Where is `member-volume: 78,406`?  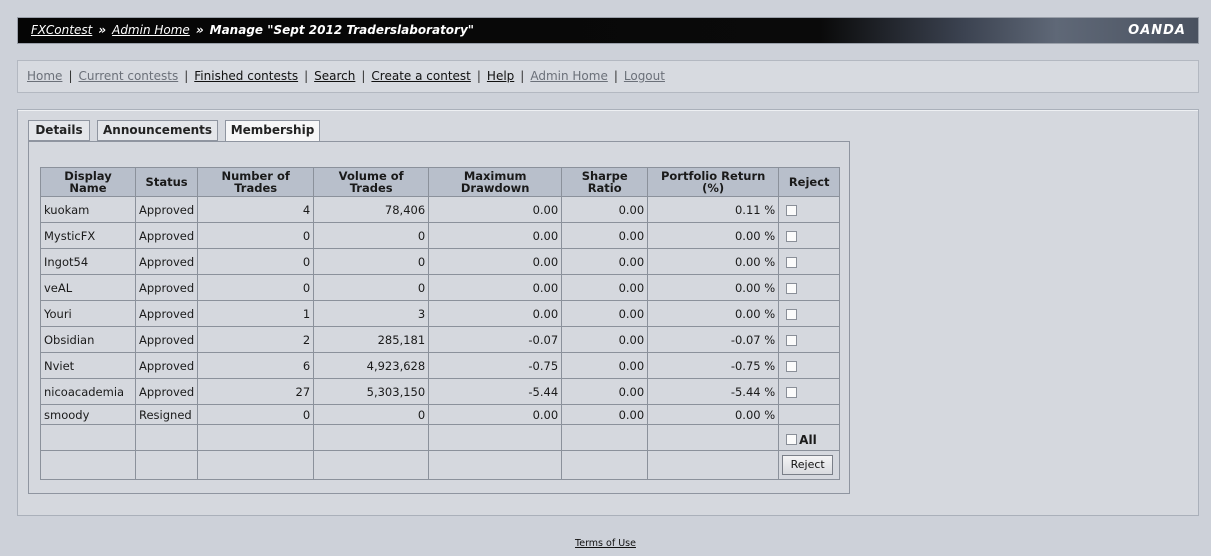 member-volume: 78,406 is located at coordinates (371, 209).